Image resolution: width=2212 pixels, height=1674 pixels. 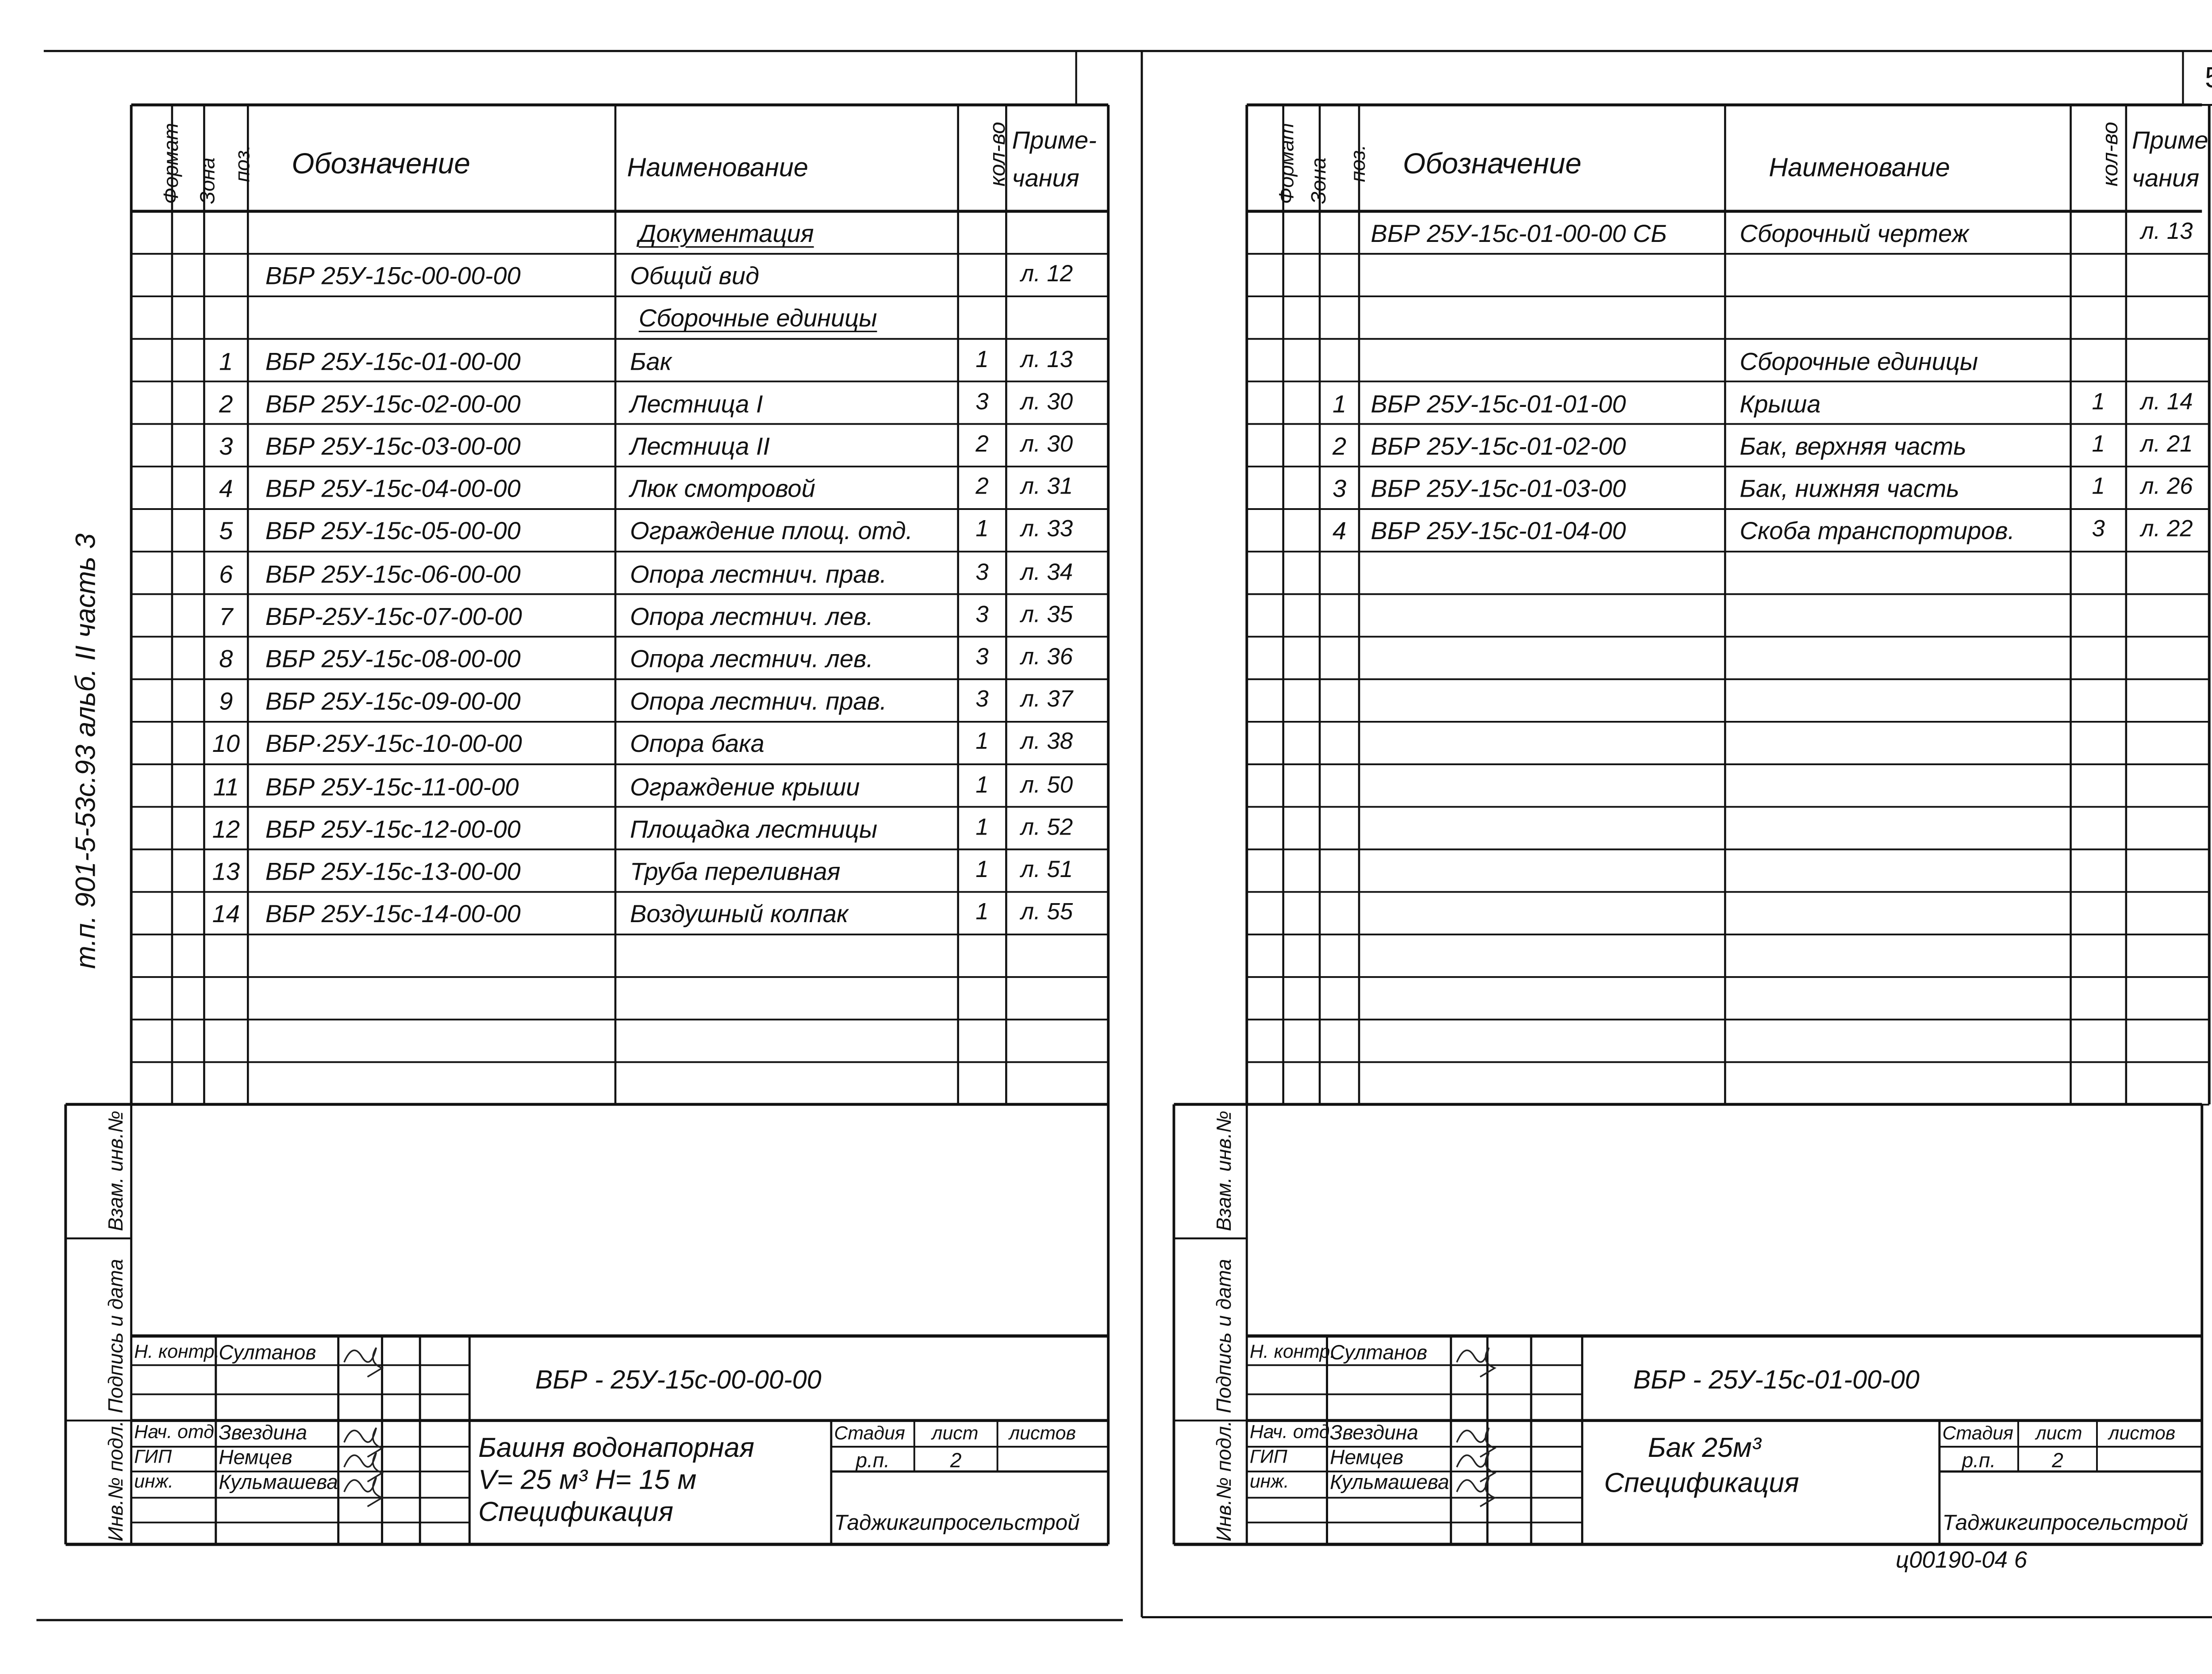 I want to click on title-line: Башня водонапорная, so click(x=617, y=1448).